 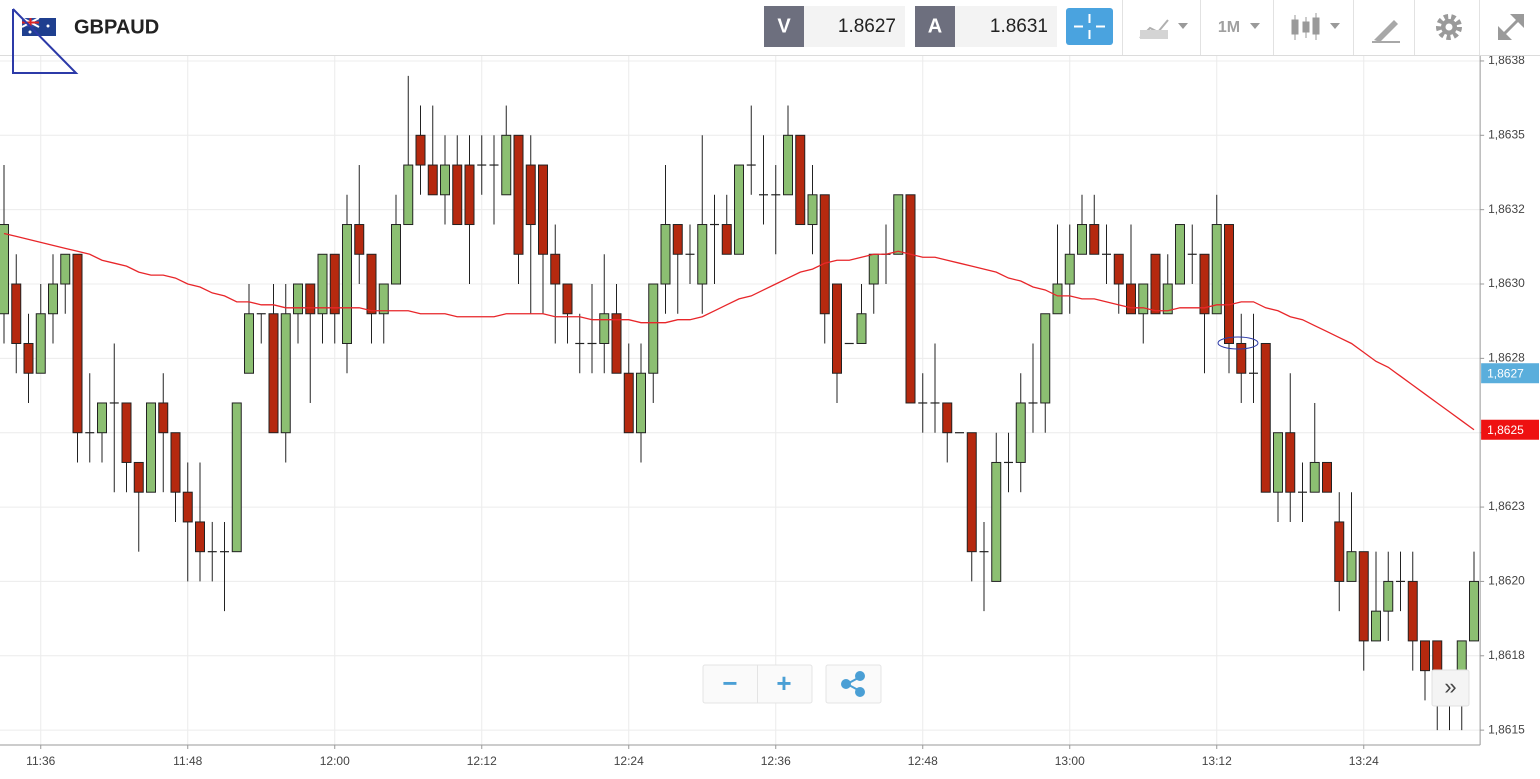 I want to click on ask-label: A, so click(x=935, y=26).